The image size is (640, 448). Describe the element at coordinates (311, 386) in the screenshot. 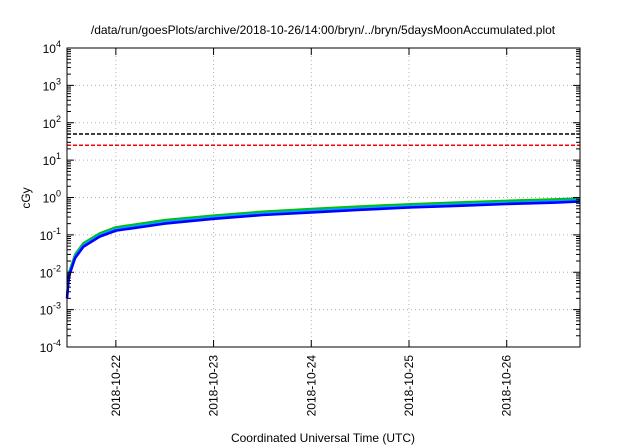

I see `x-tick-label: 2018-10-24` at that location.